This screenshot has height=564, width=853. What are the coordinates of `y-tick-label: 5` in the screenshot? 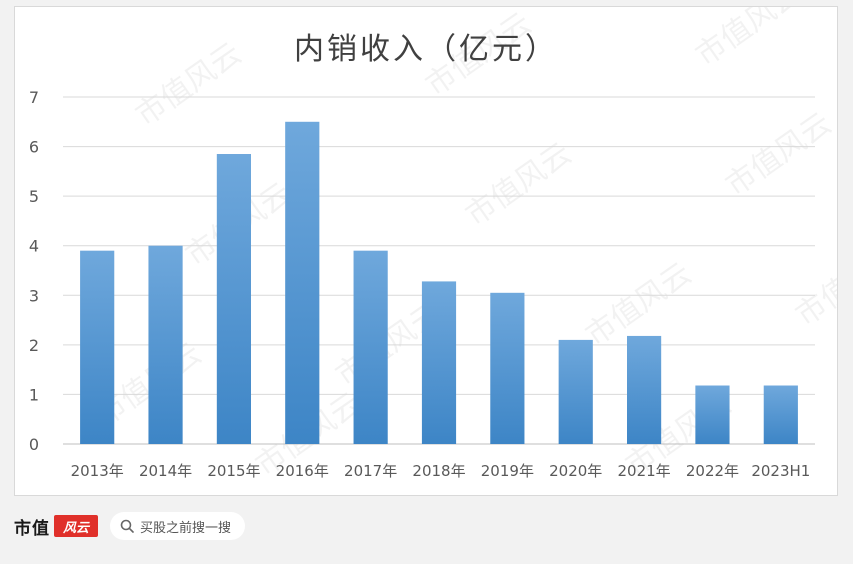 It's located at (34, 196).